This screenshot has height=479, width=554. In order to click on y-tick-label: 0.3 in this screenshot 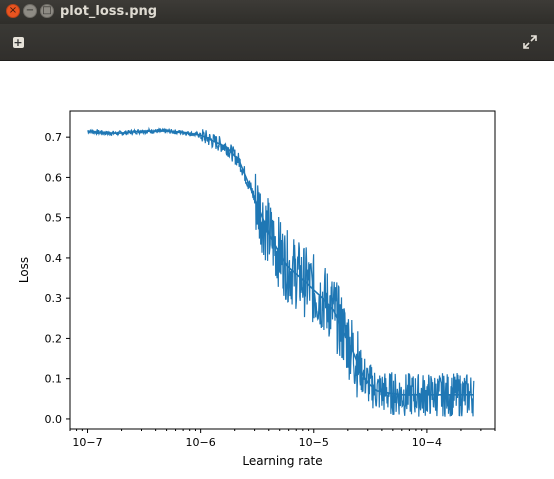, I will do `click(54, 298)`.